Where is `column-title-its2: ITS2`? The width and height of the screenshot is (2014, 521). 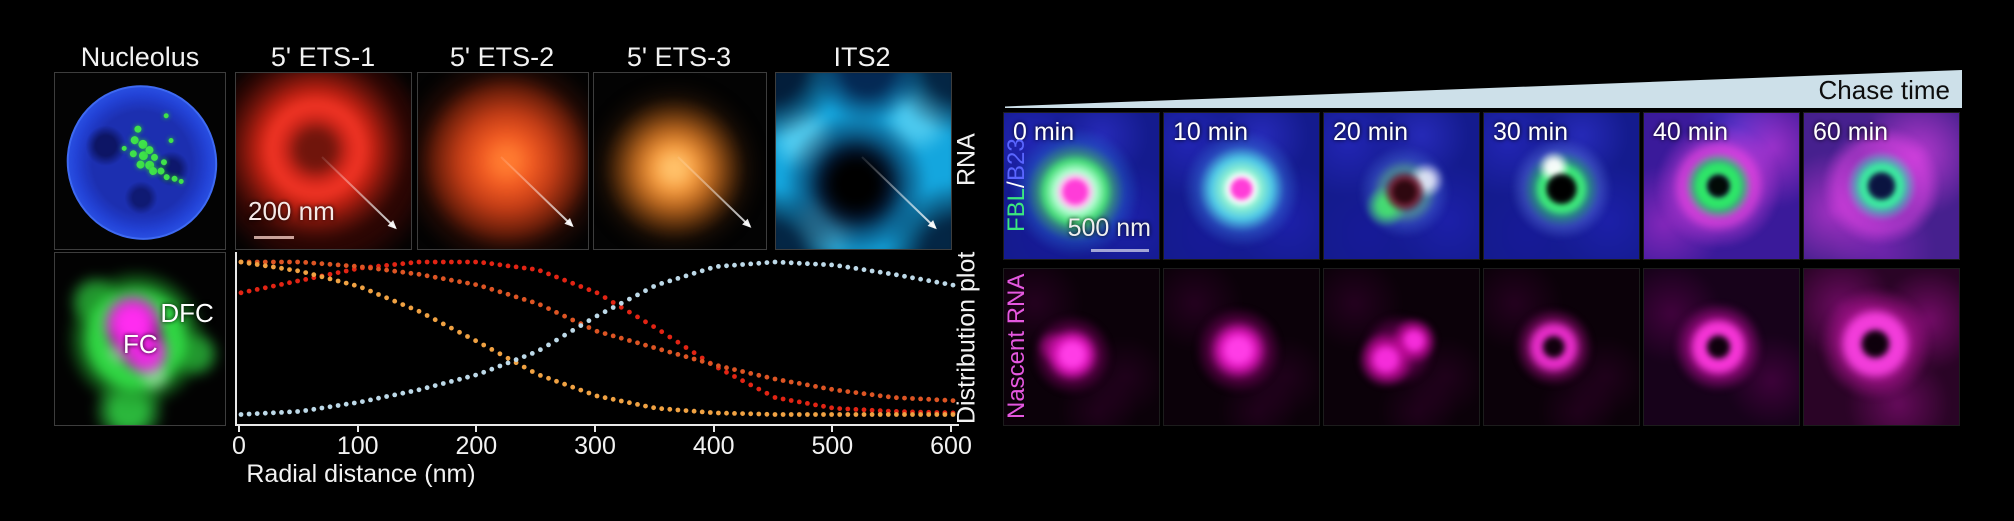 column-title-its2: ITS2 is located at coordinates (862, 57).